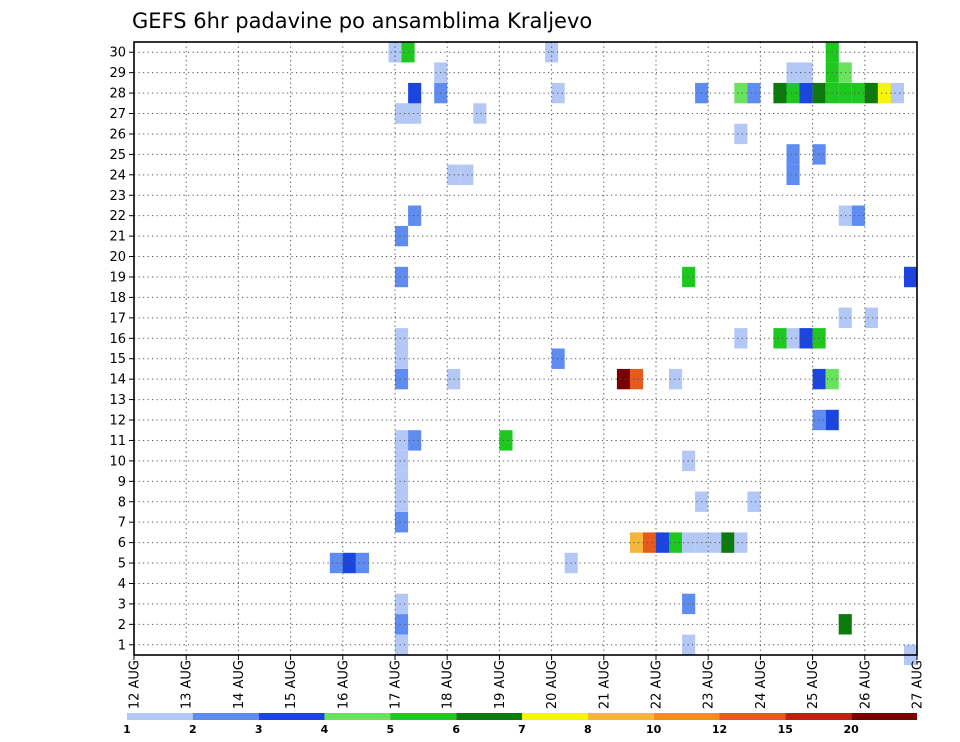  What do you see at coordinates (117, 134) in the screenshot?
I see `ytick-label-26: 26` at bounding box center [117, 134].